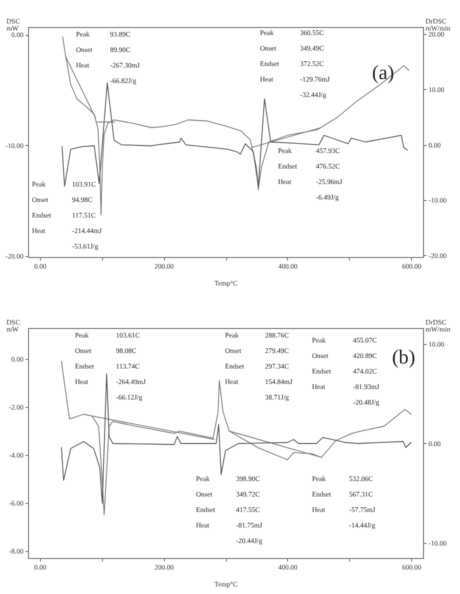 The height and width of the screenshot is (594, 460). I want to click on annotation: (b), so click(404, 357).